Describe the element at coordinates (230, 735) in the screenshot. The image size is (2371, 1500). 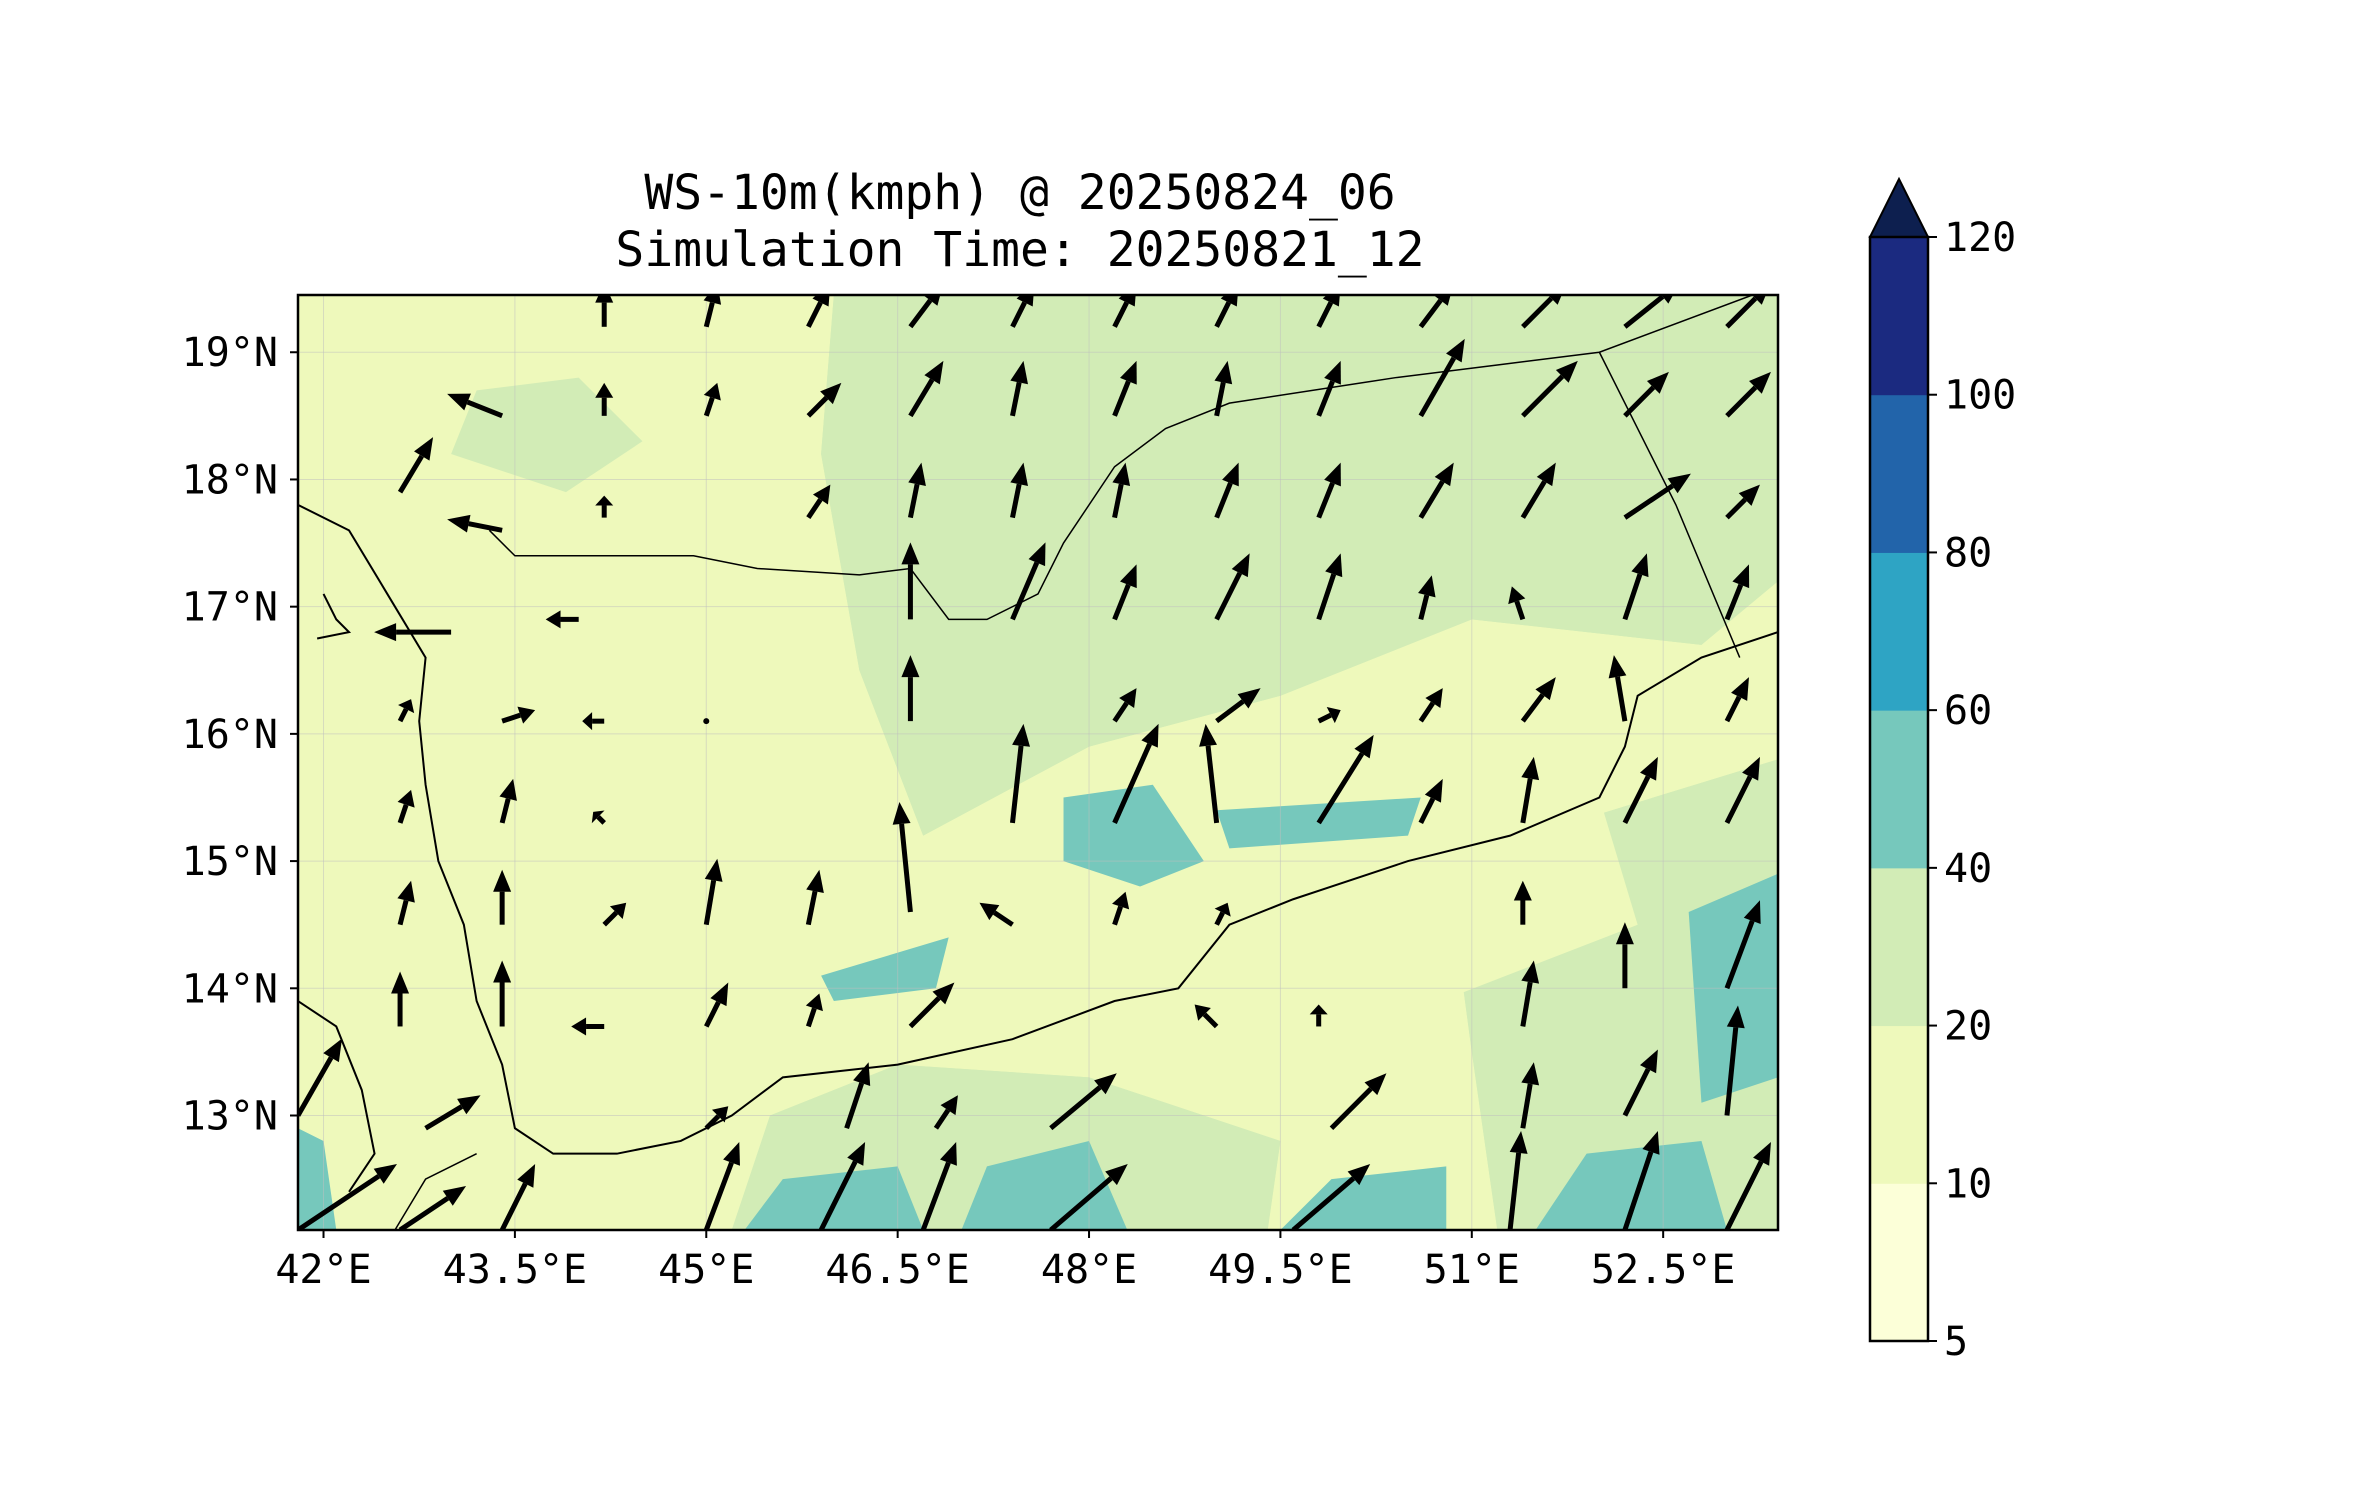
I see `lat-tick-label: 16°N` at that location.